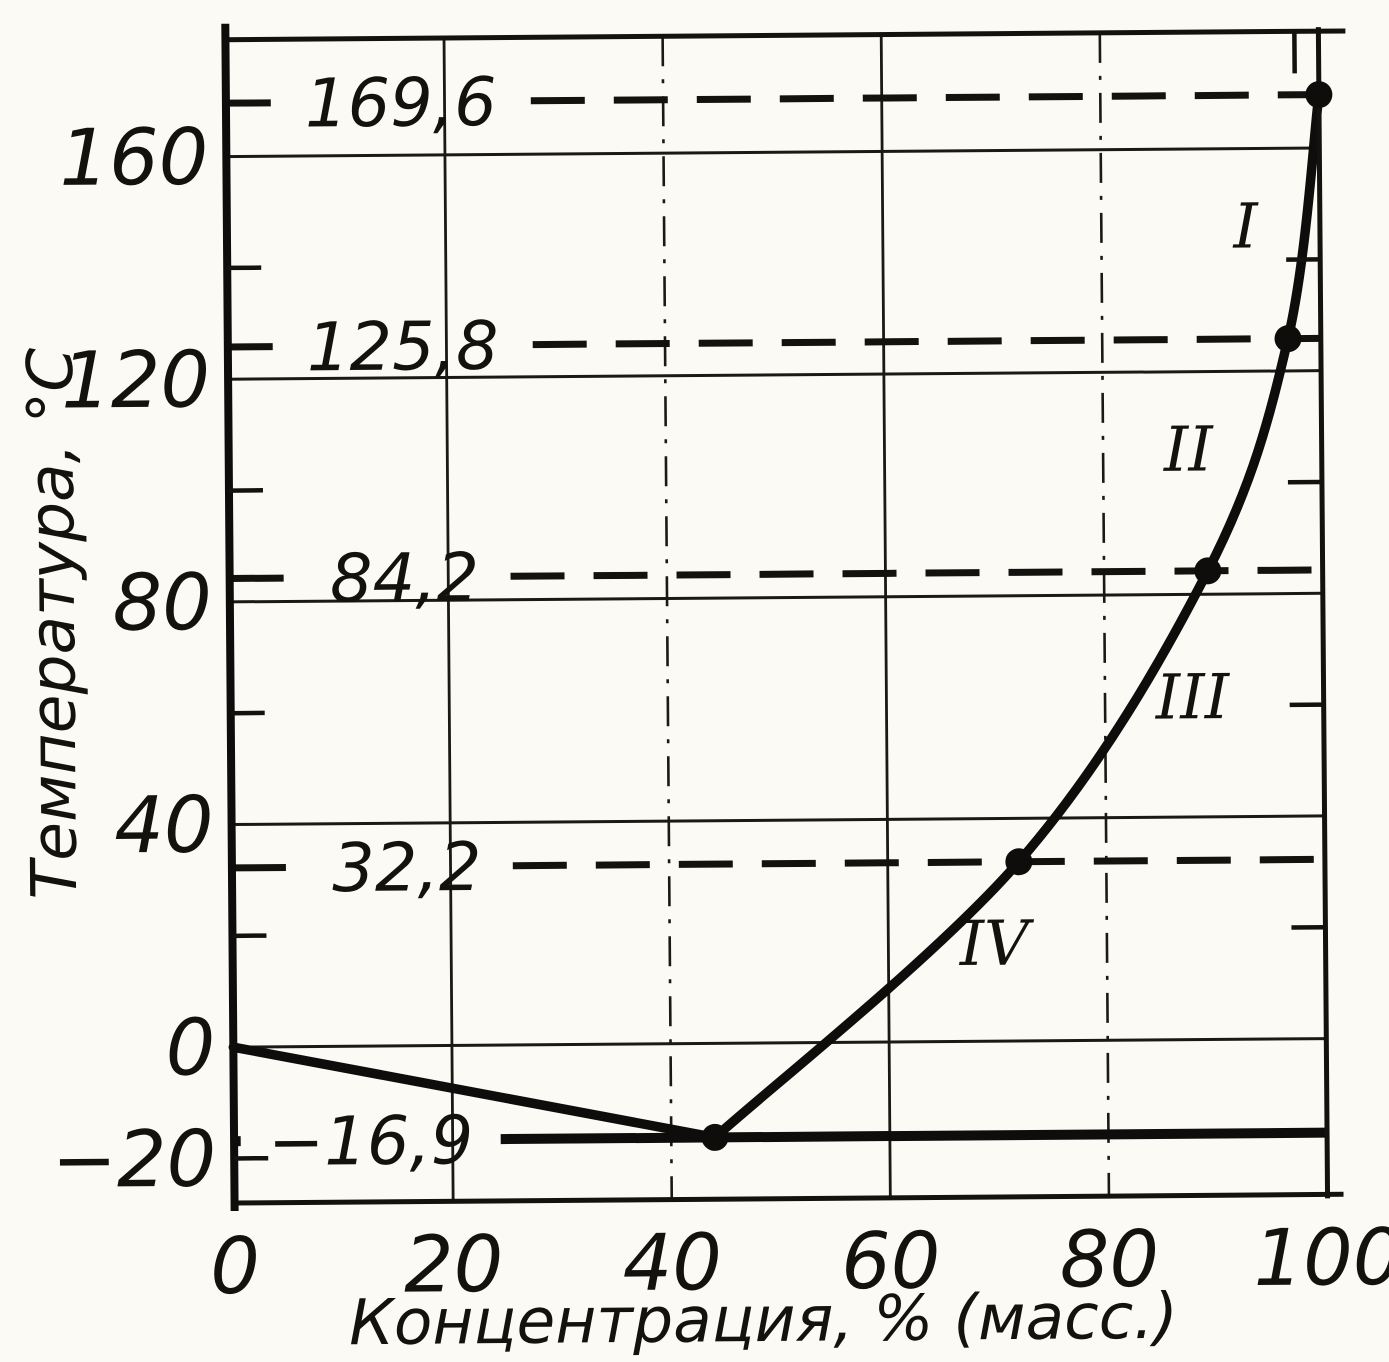  I want to click on bottom-border, so click(788, 1198).